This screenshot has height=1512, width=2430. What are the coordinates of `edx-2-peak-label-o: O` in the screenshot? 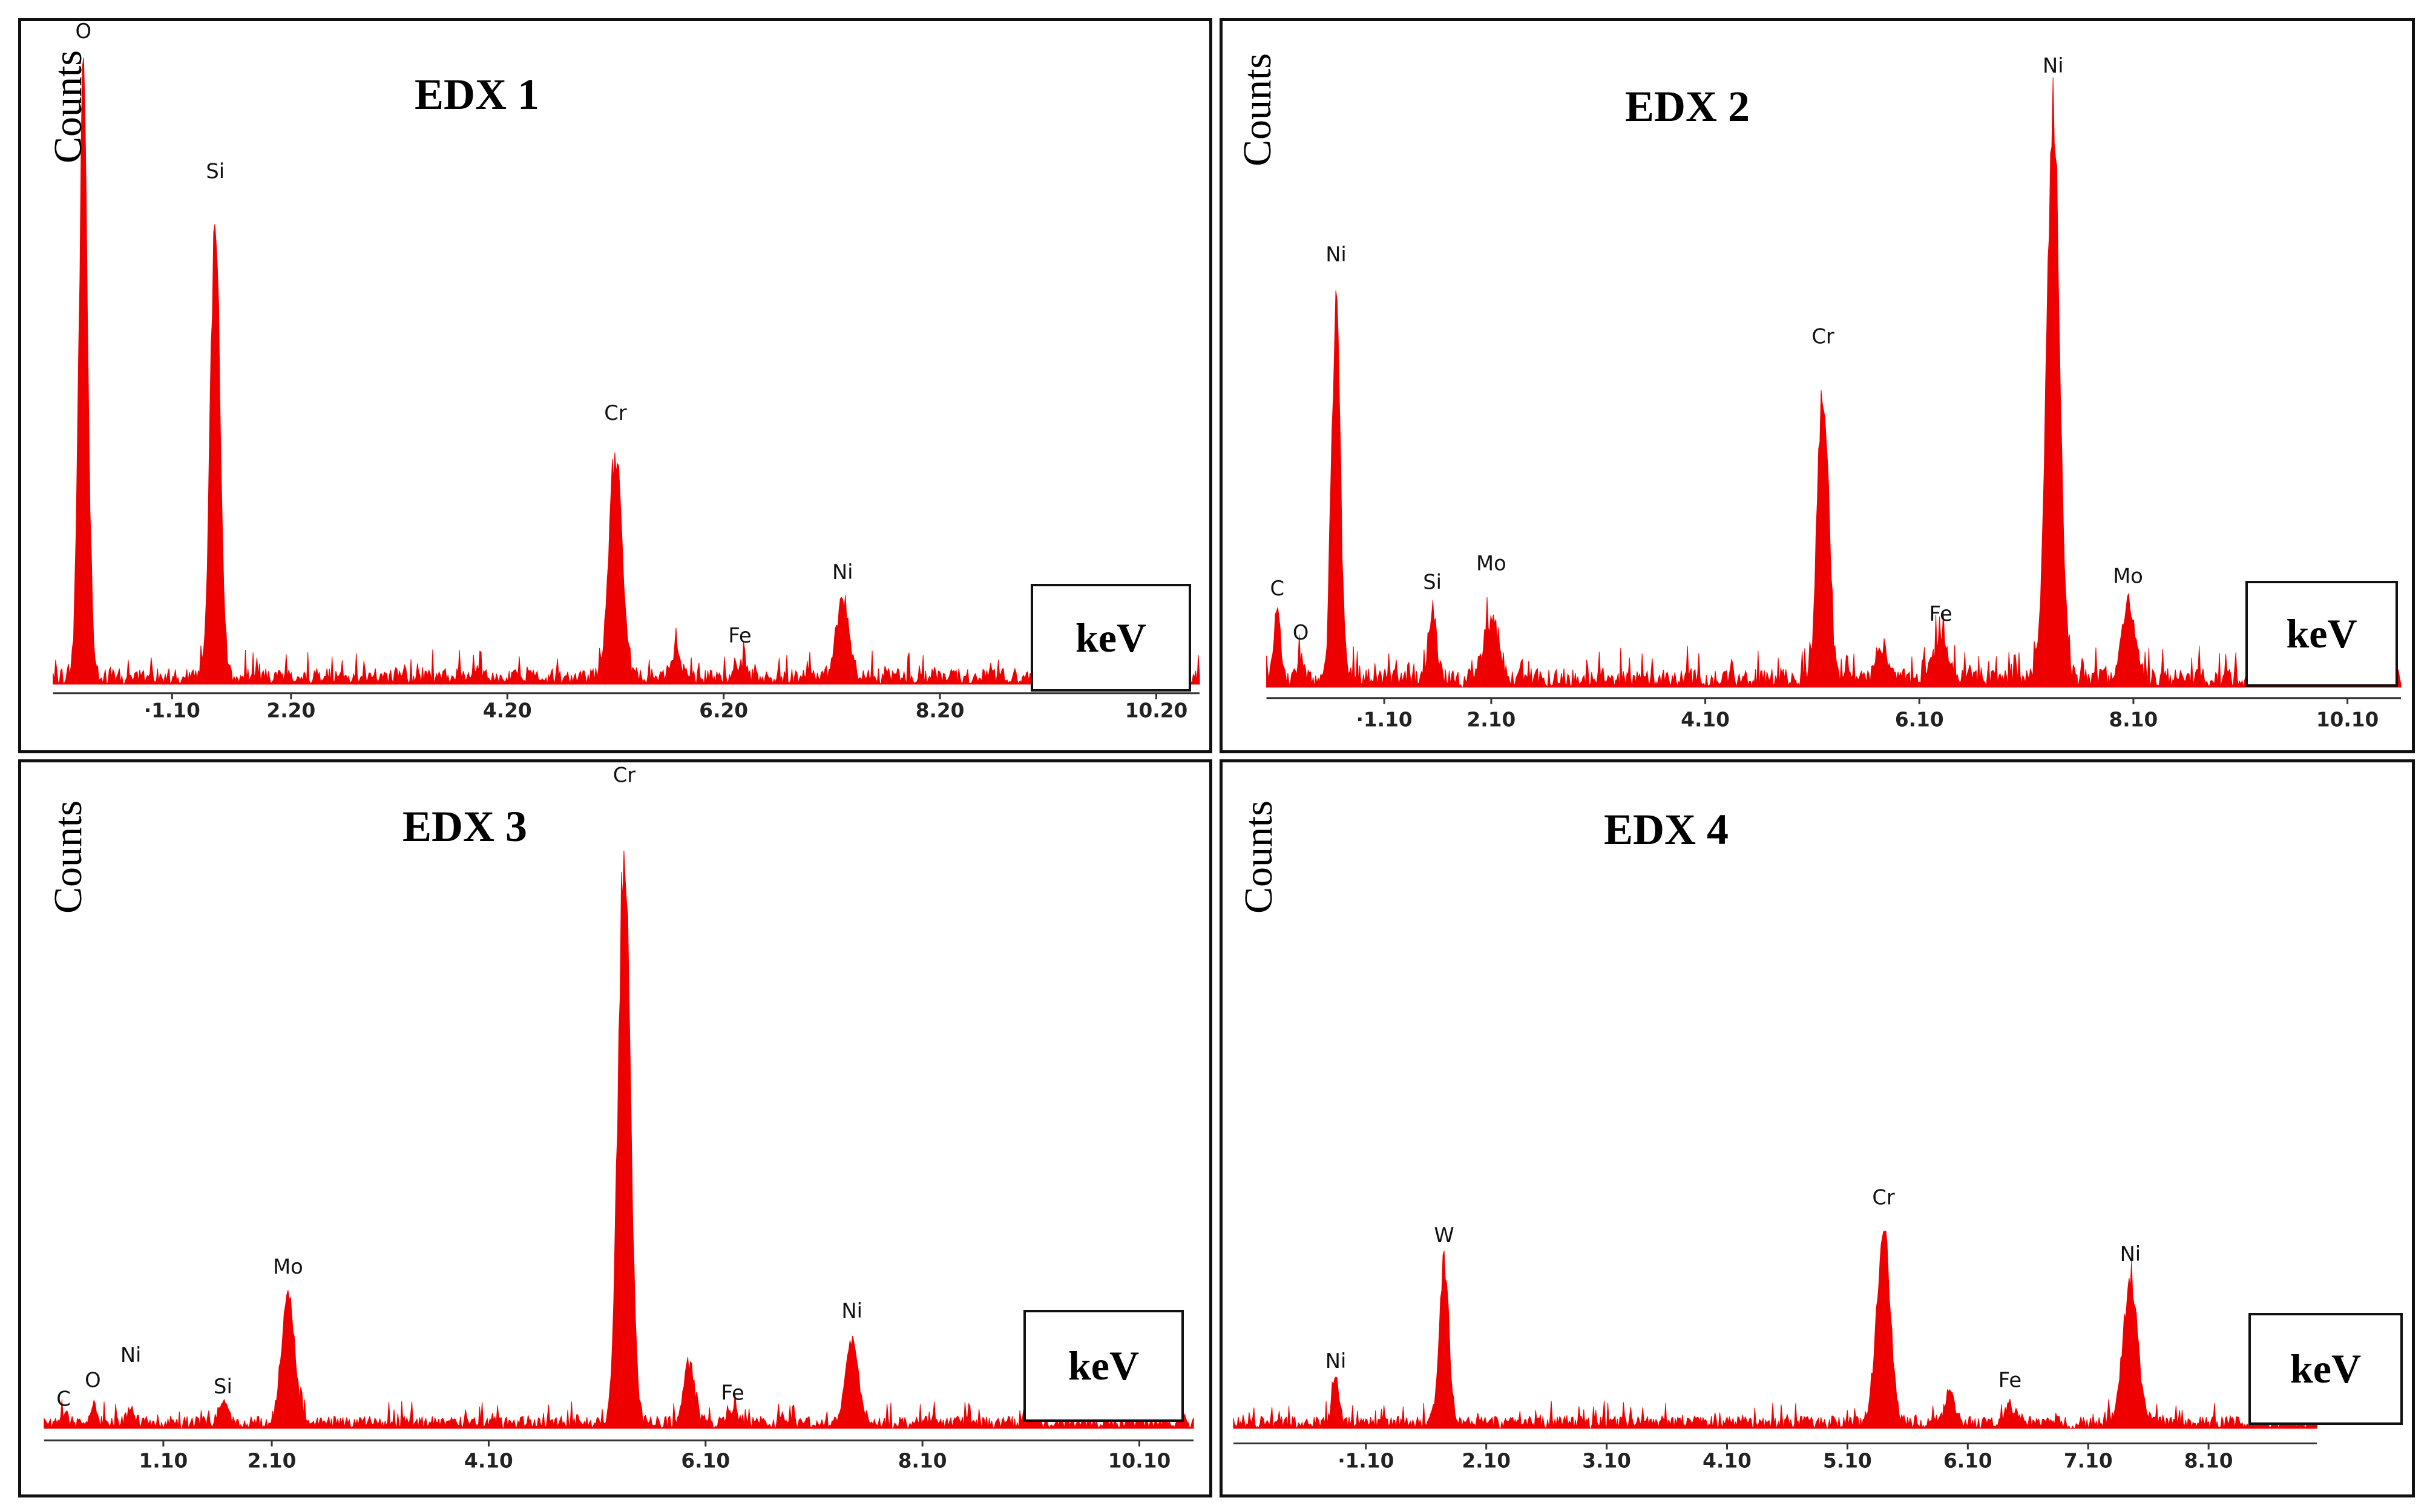 It's located at (1301, 632).